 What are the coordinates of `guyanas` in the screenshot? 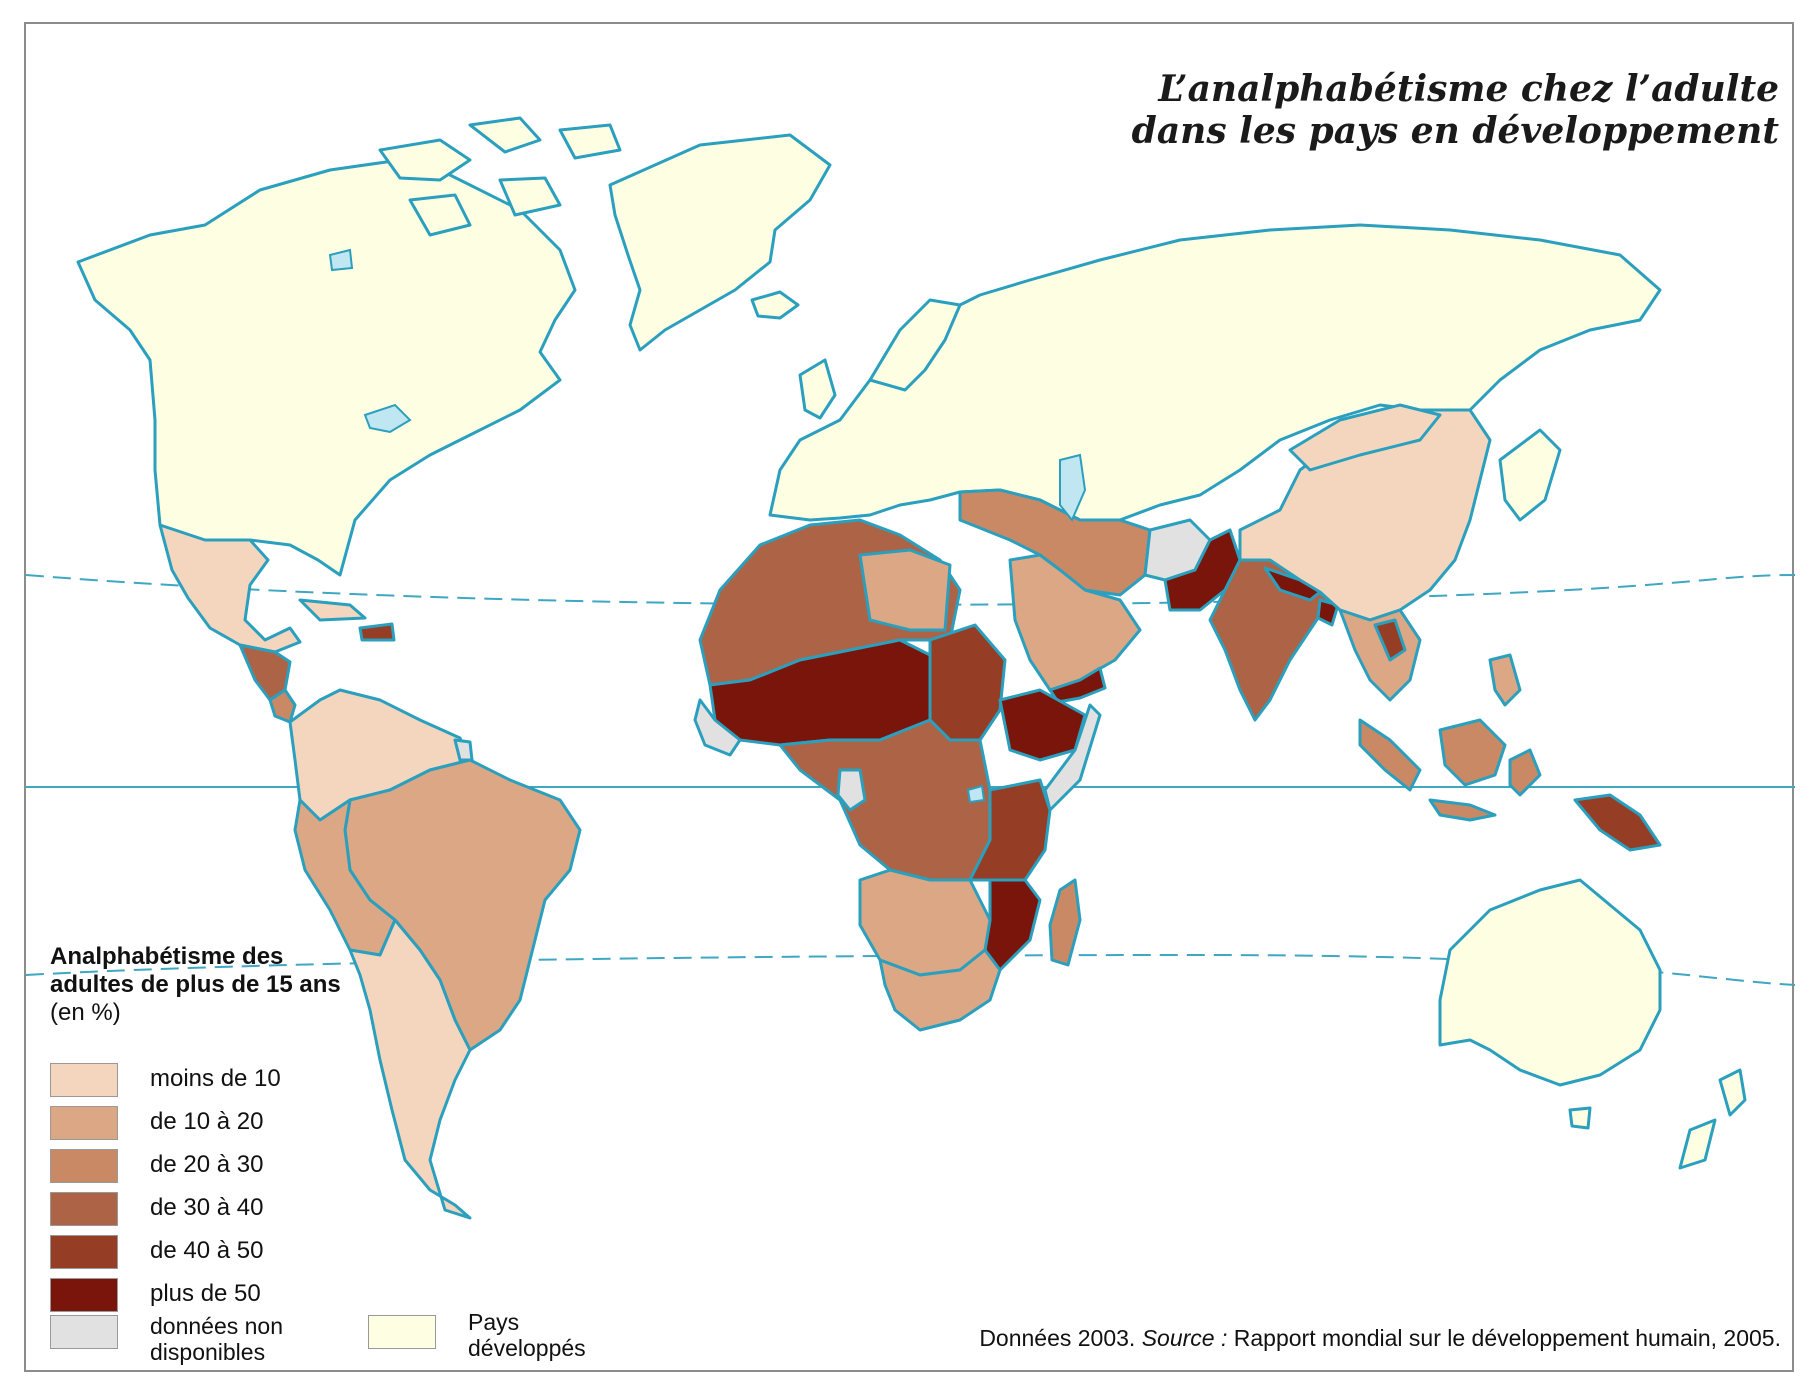 It's located at (463, 750).